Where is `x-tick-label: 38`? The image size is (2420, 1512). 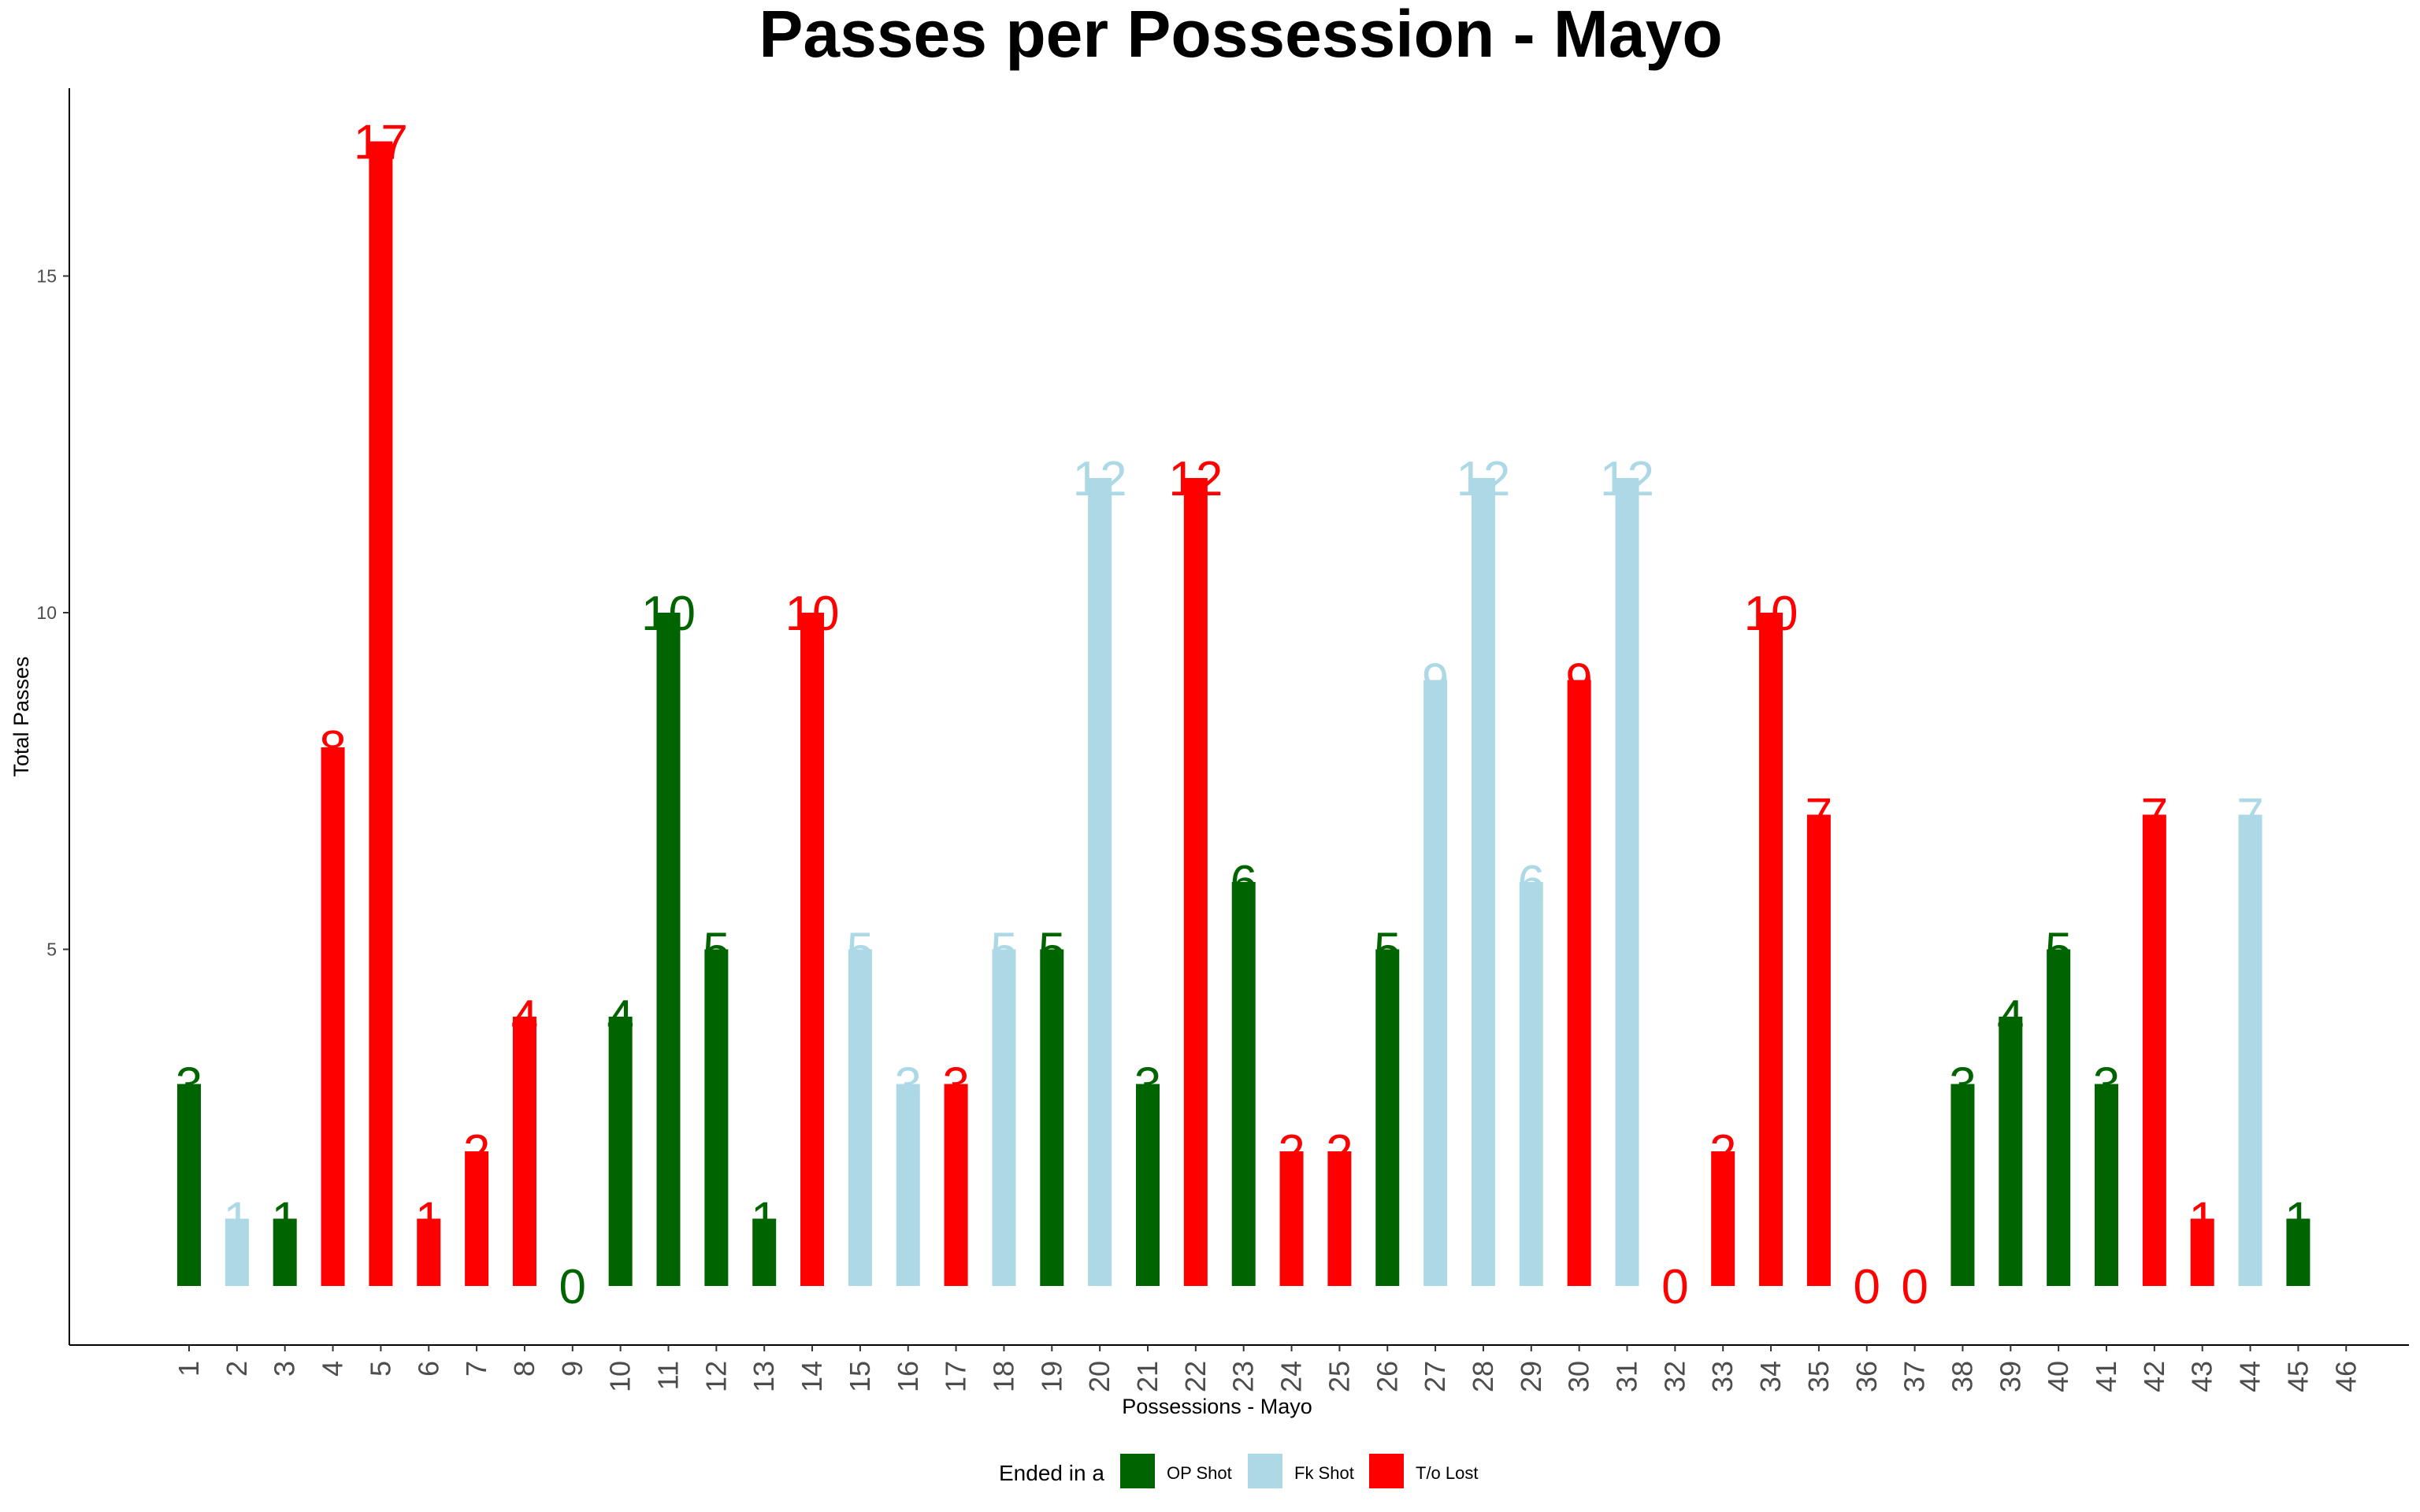
x-tick-label: 38 is located at coordinates (1962, 1376).